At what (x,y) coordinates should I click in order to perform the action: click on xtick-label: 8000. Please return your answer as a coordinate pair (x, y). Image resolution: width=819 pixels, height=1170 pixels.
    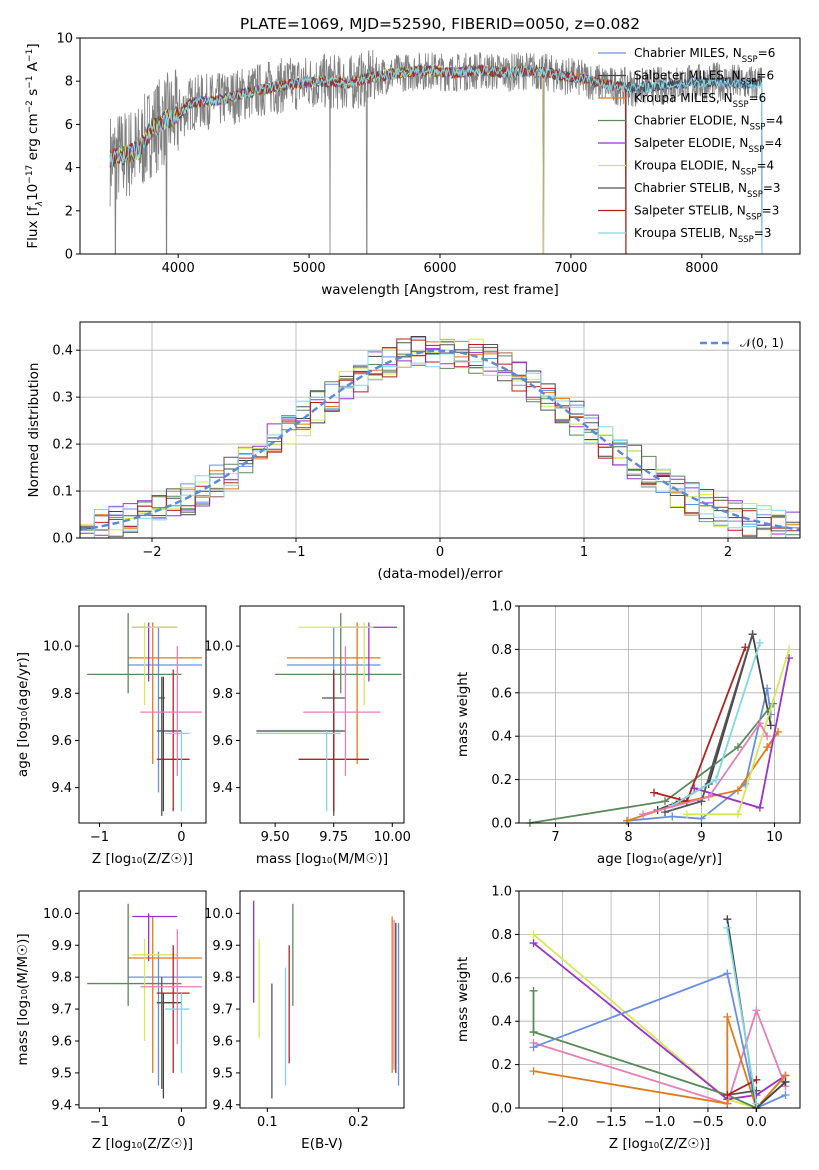
    Looking at the image, I should click on (701, 268).